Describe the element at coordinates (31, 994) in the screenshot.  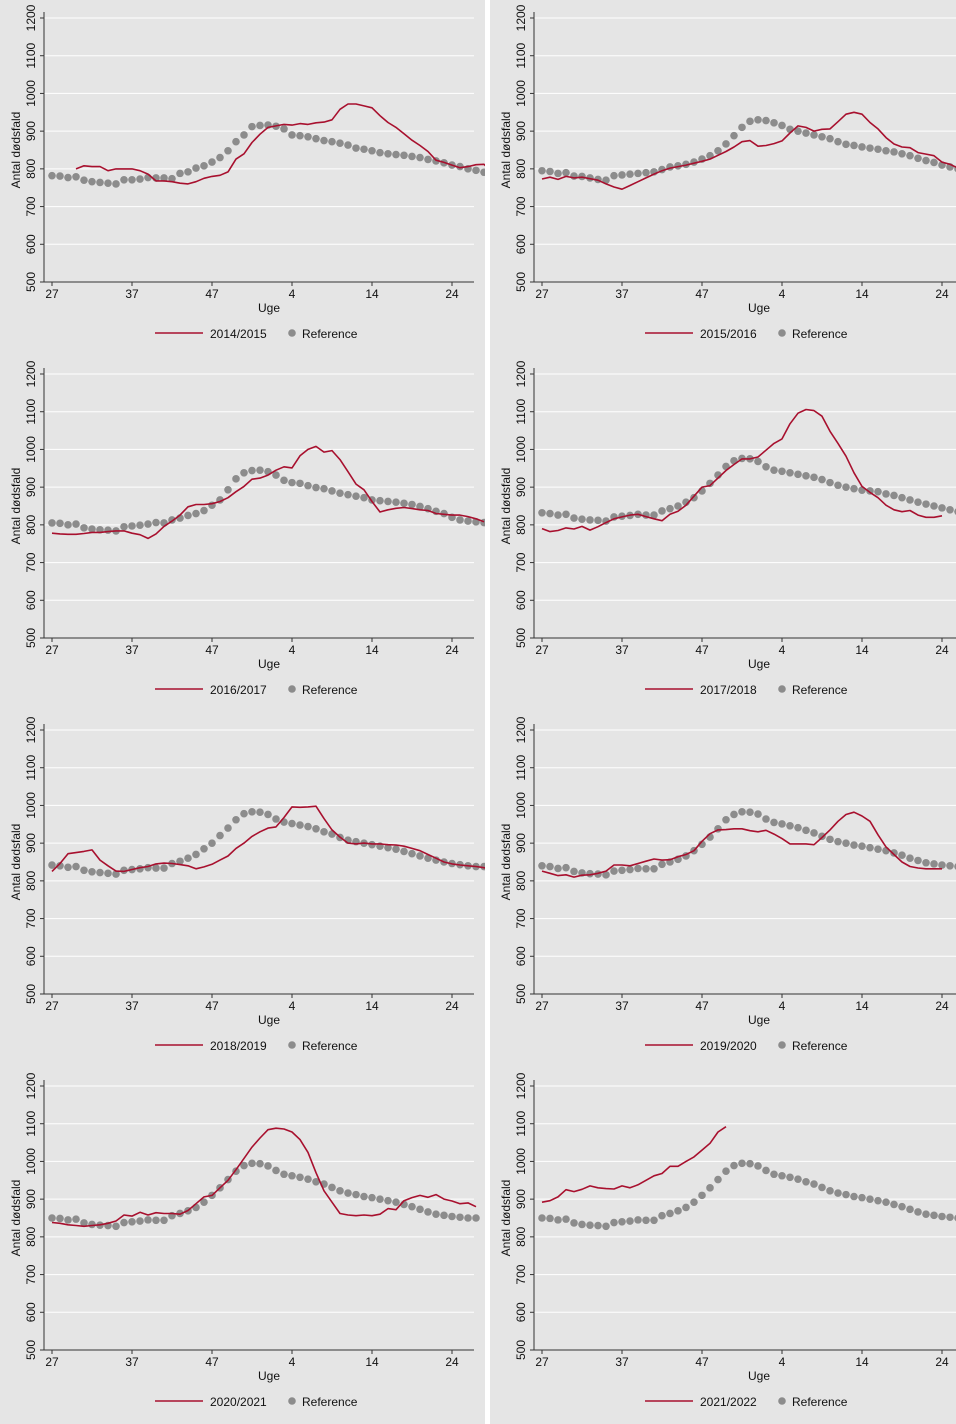
I see `y-tick-label: 500` at that location.